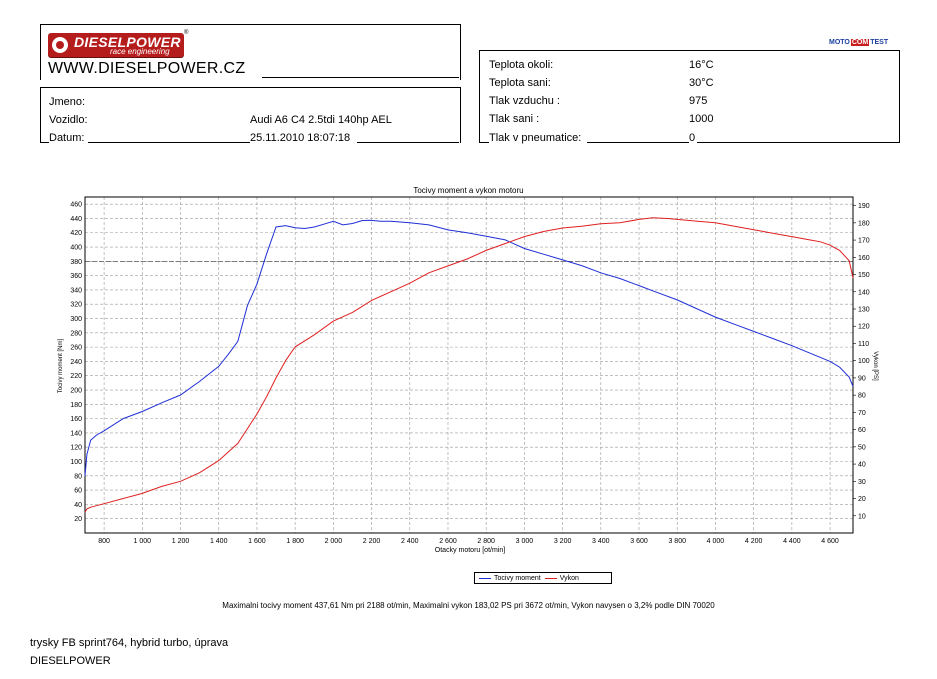  What do you see at coordinates (862, 482) in the screenshot?
I see `y-right-tick-label: 30` at bounding box center [862, 482].